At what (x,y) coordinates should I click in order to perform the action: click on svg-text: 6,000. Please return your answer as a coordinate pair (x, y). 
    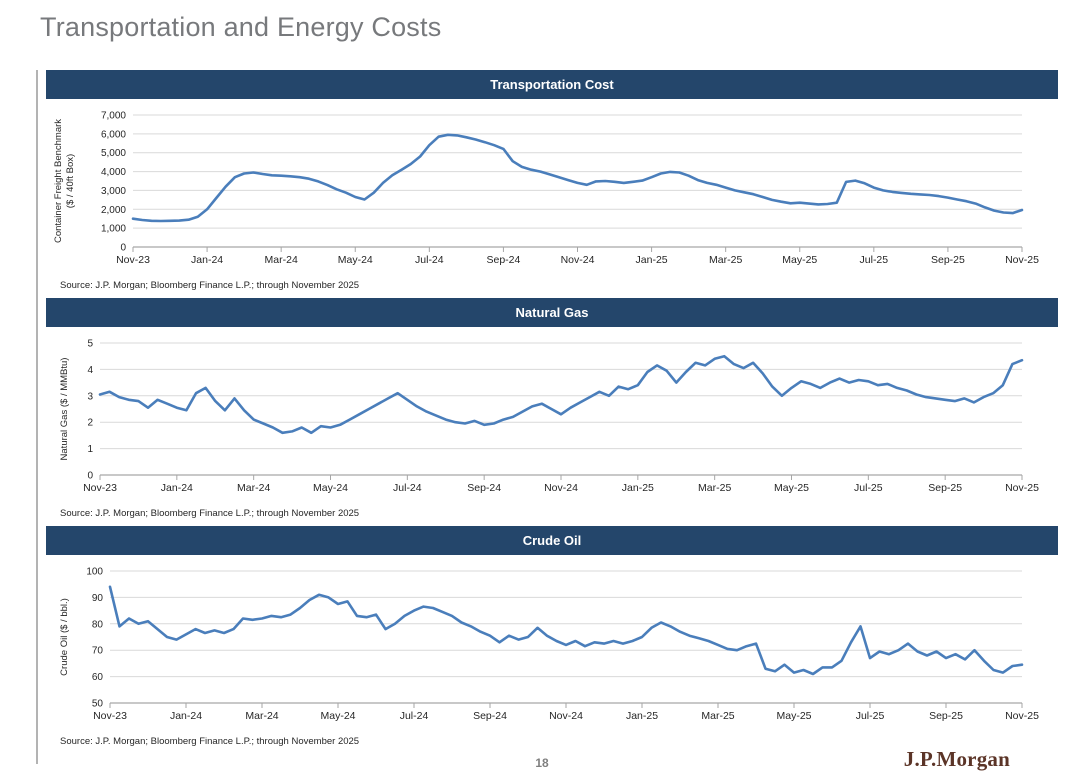
    Looking at the image, I should click on (113, 134).